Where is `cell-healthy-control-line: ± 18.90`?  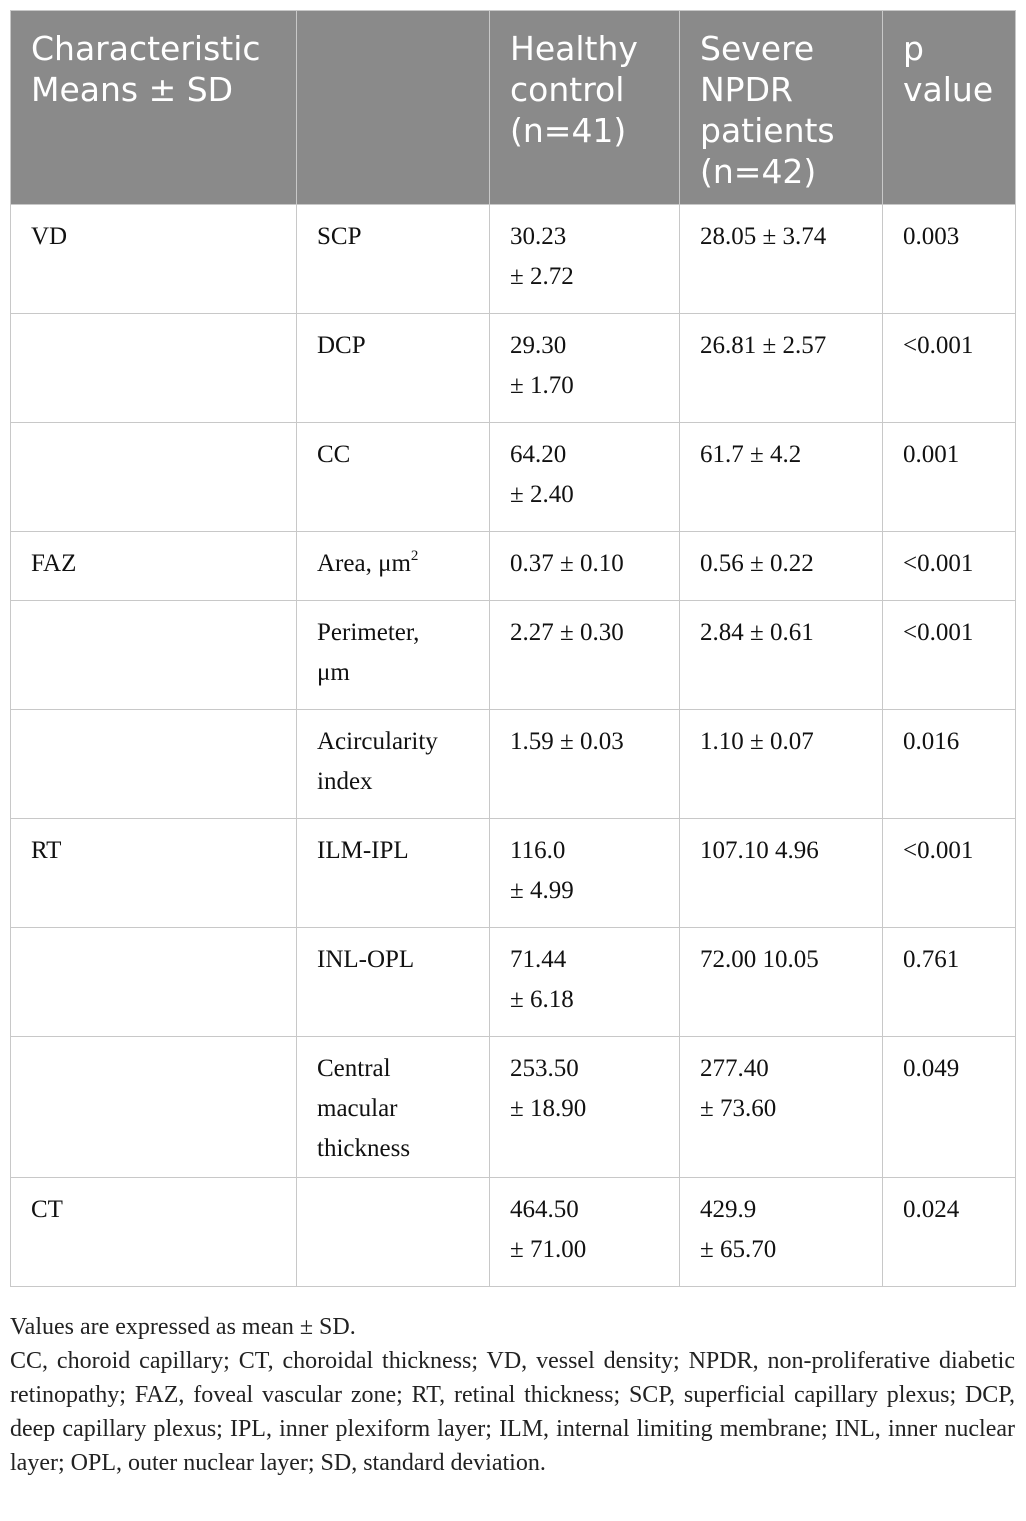
cell-healthy-control-line: ± 18.90 is located at coordinates (584, 1109).